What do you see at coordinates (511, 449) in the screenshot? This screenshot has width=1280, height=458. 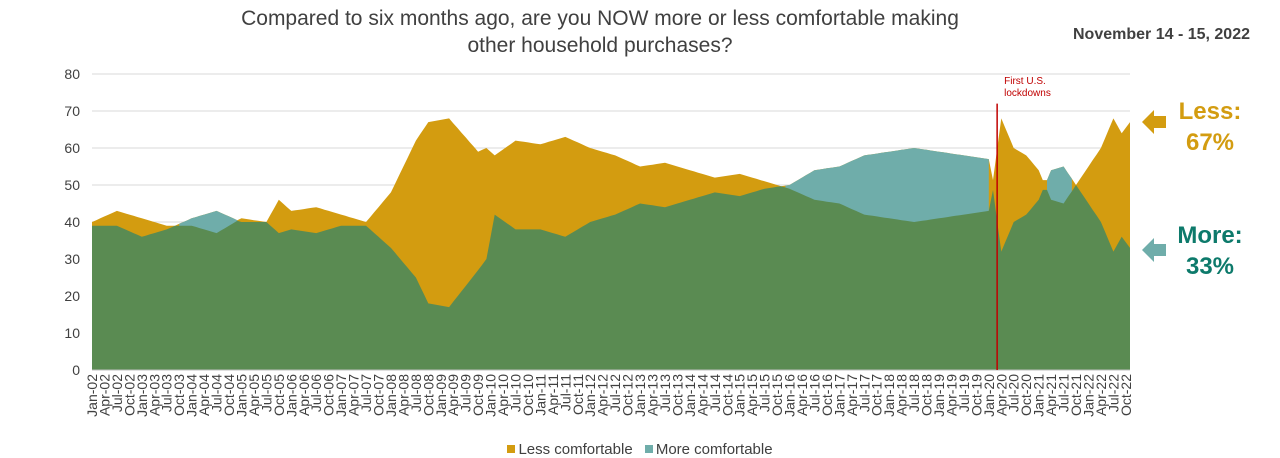 I see `legend-swatch-less` at bounding box center [511, 449].